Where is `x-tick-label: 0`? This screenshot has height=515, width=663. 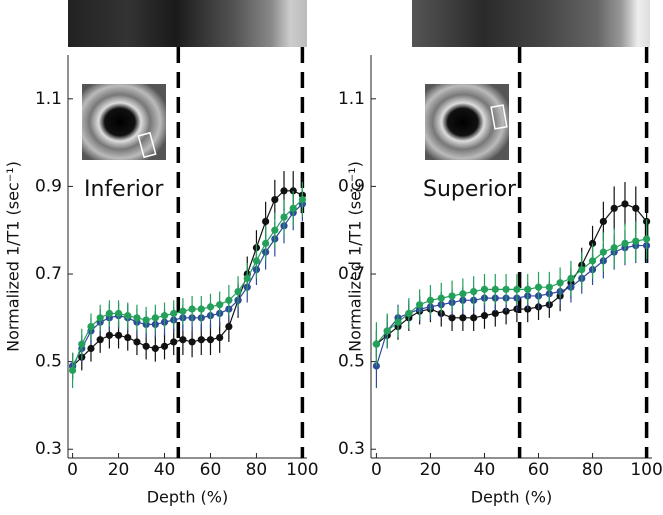 x-tick-label: 0 is located at coordinates (376, 470).